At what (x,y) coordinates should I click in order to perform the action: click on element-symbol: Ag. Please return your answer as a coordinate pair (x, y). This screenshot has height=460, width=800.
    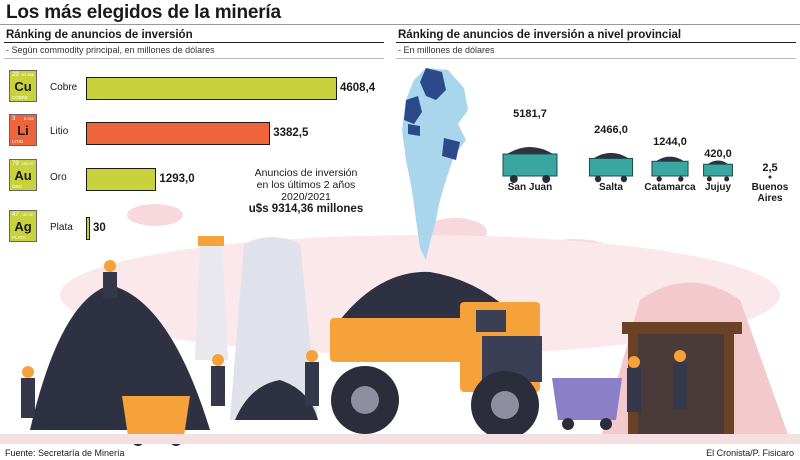
    Looking at the image, I should click on (23, 226).